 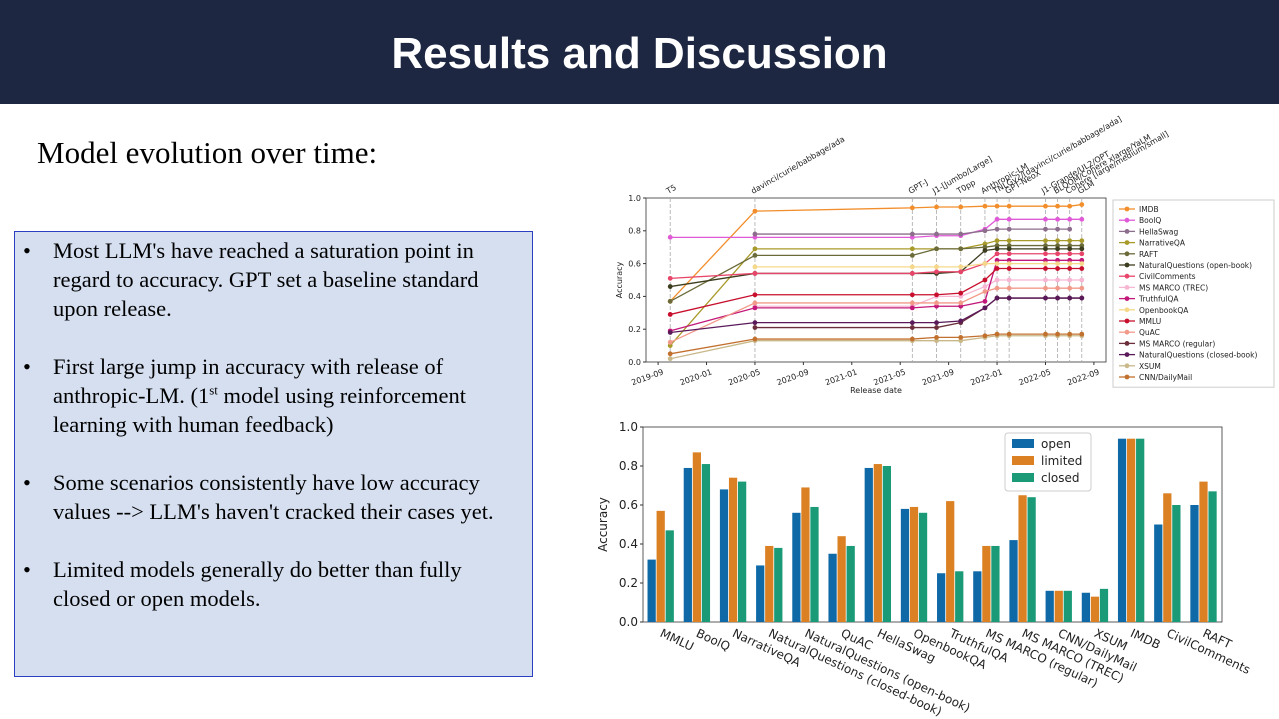 I want to click on legend-label: NaturalQuestions (closed-book), so click(x=1198, y=355).